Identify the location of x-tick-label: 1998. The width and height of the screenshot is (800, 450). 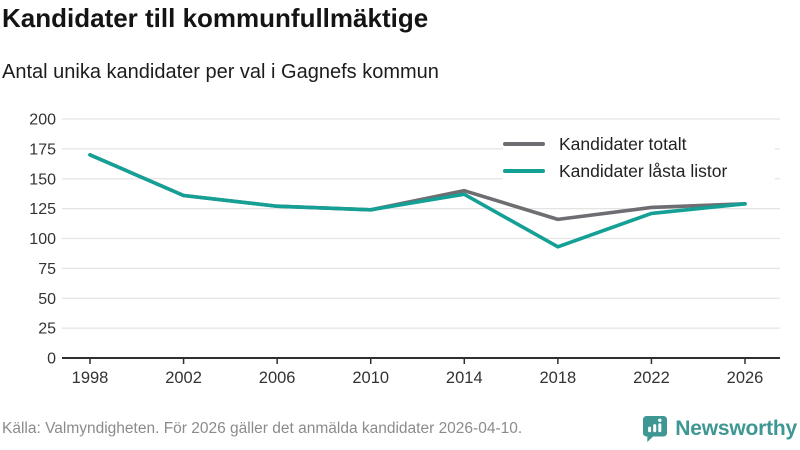
(90, 378).